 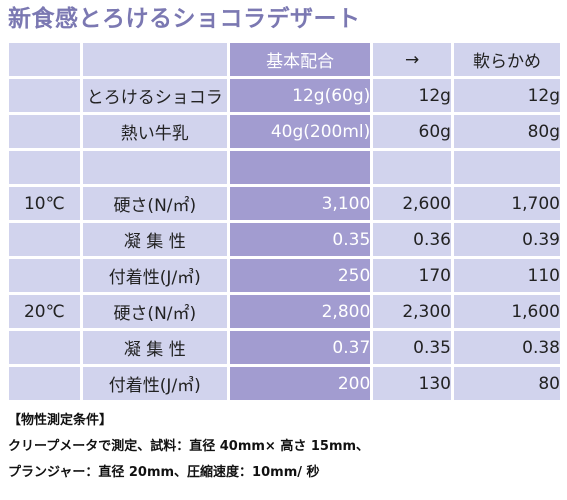 I want to click on base-value-cell: 3,100, so click(x=300, y=203).